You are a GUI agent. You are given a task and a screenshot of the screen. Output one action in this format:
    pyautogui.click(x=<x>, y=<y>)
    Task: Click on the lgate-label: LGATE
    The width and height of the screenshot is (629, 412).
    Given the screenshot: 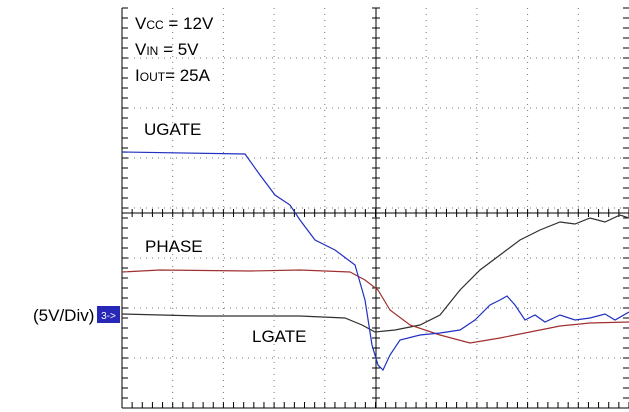 What is the action you would take?
    pyautogui.click(x=279, y=336)
    